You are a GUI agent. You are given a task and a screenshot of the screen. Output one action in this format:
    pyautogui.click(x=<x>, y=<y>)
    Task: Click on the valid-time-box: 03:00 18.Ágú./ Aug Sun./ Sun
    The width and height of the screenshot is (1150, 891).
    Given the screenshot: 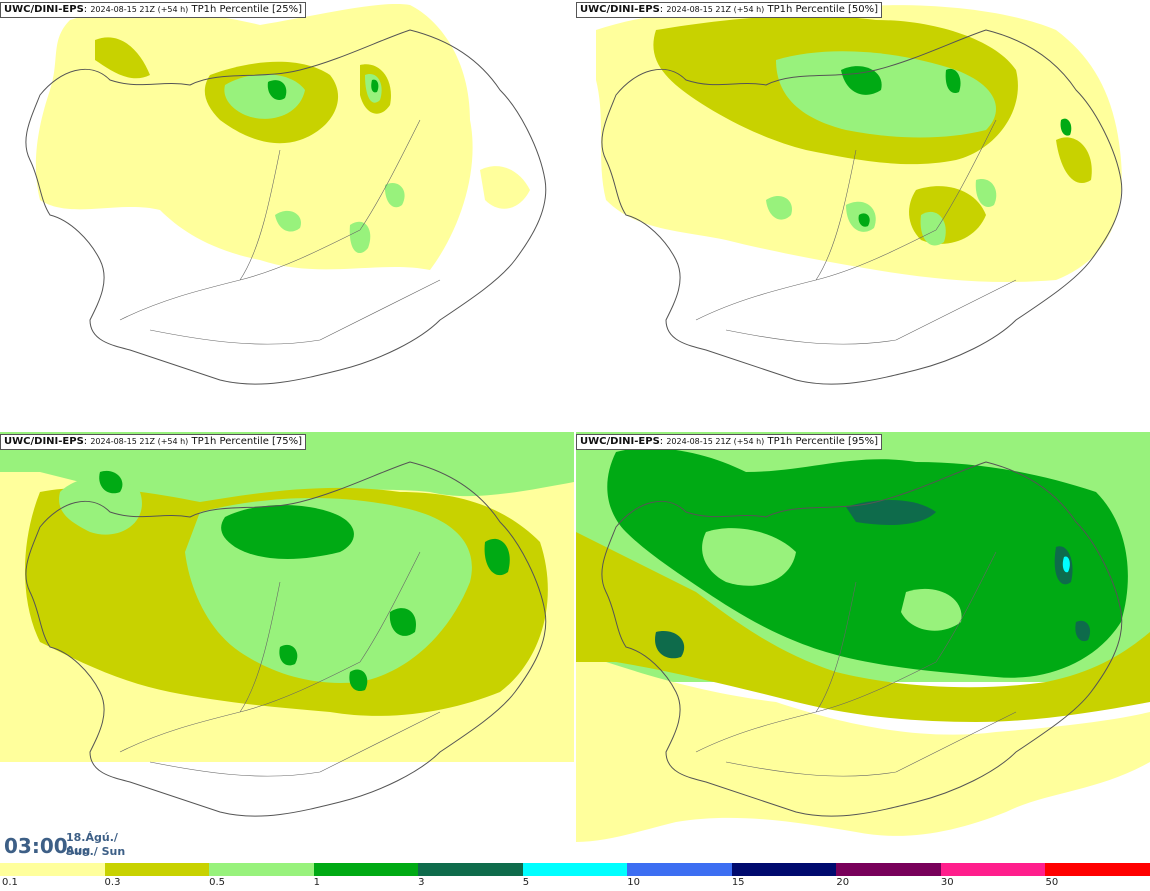 What is the action you would take?
    pyautogui.click(x=71, y=844)
    